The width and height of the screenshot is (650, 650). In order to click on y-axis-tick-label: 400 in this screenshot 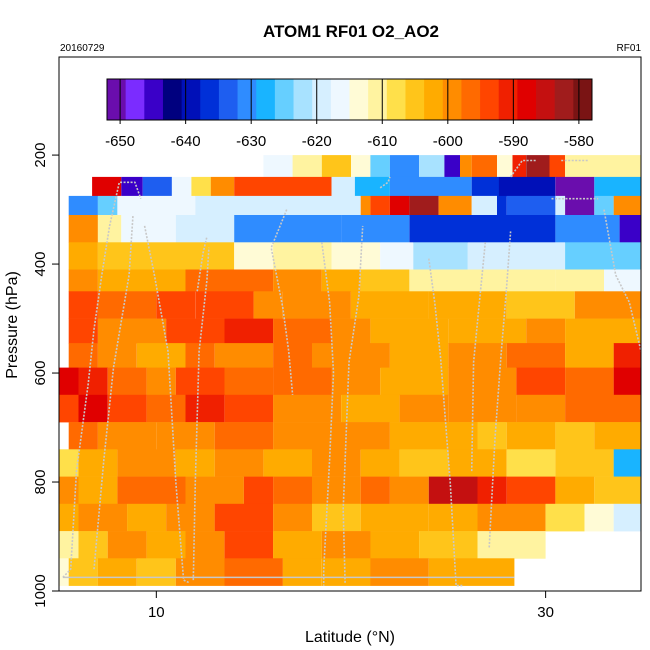, I will do `click(40, 264)`.